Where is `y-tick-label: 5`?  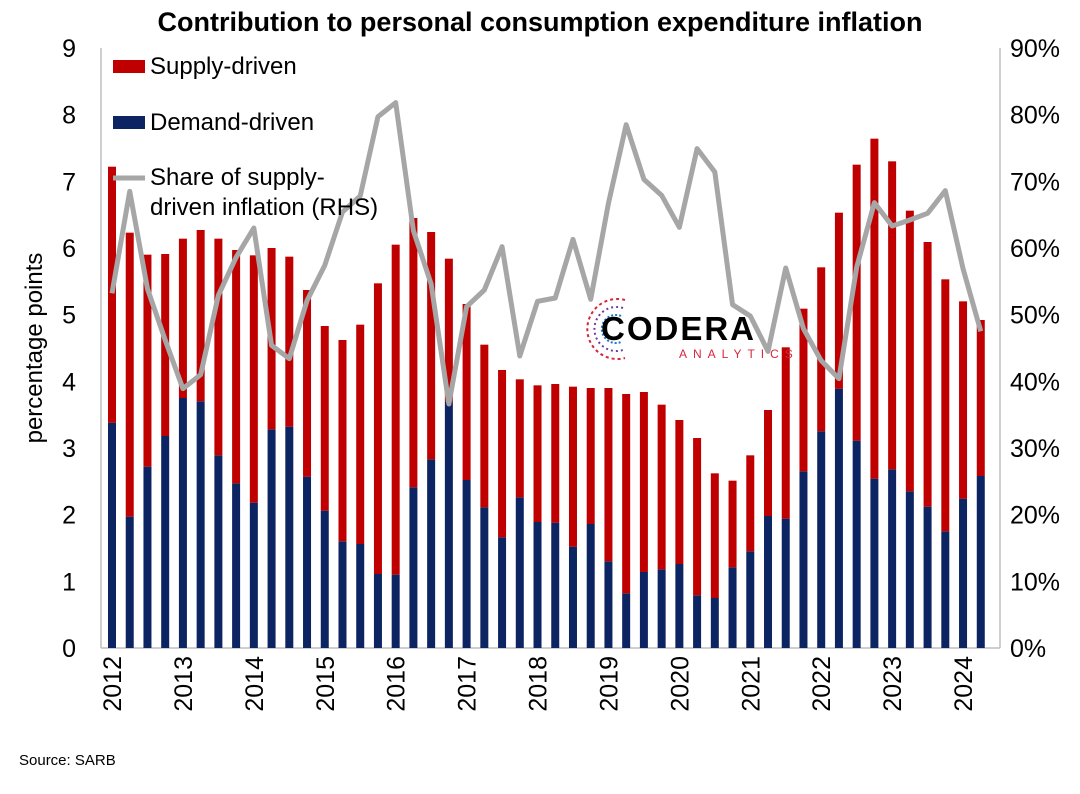
y-tick-label: 5 is located at coordinates (69, 316).